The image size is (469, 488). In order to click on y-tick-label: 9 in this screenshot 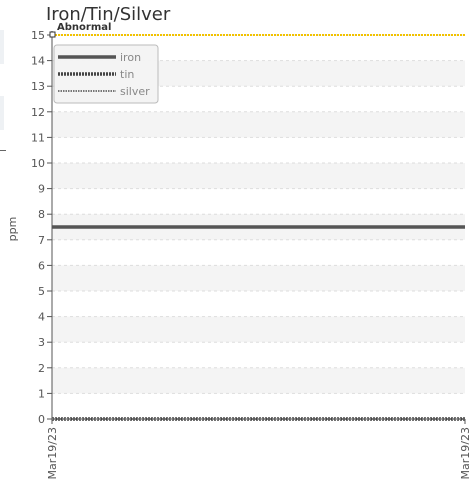, I will do `click(41, 189)`.